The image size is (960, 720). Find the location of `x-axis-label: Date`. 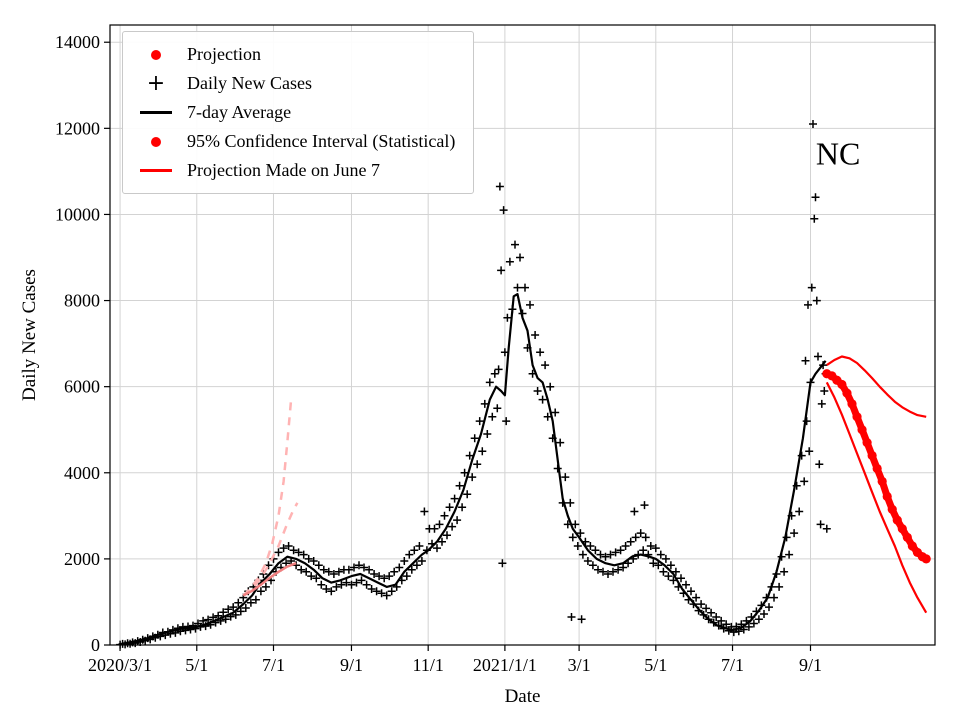

x-axis-label: Date is located at coordinates (522, 696).